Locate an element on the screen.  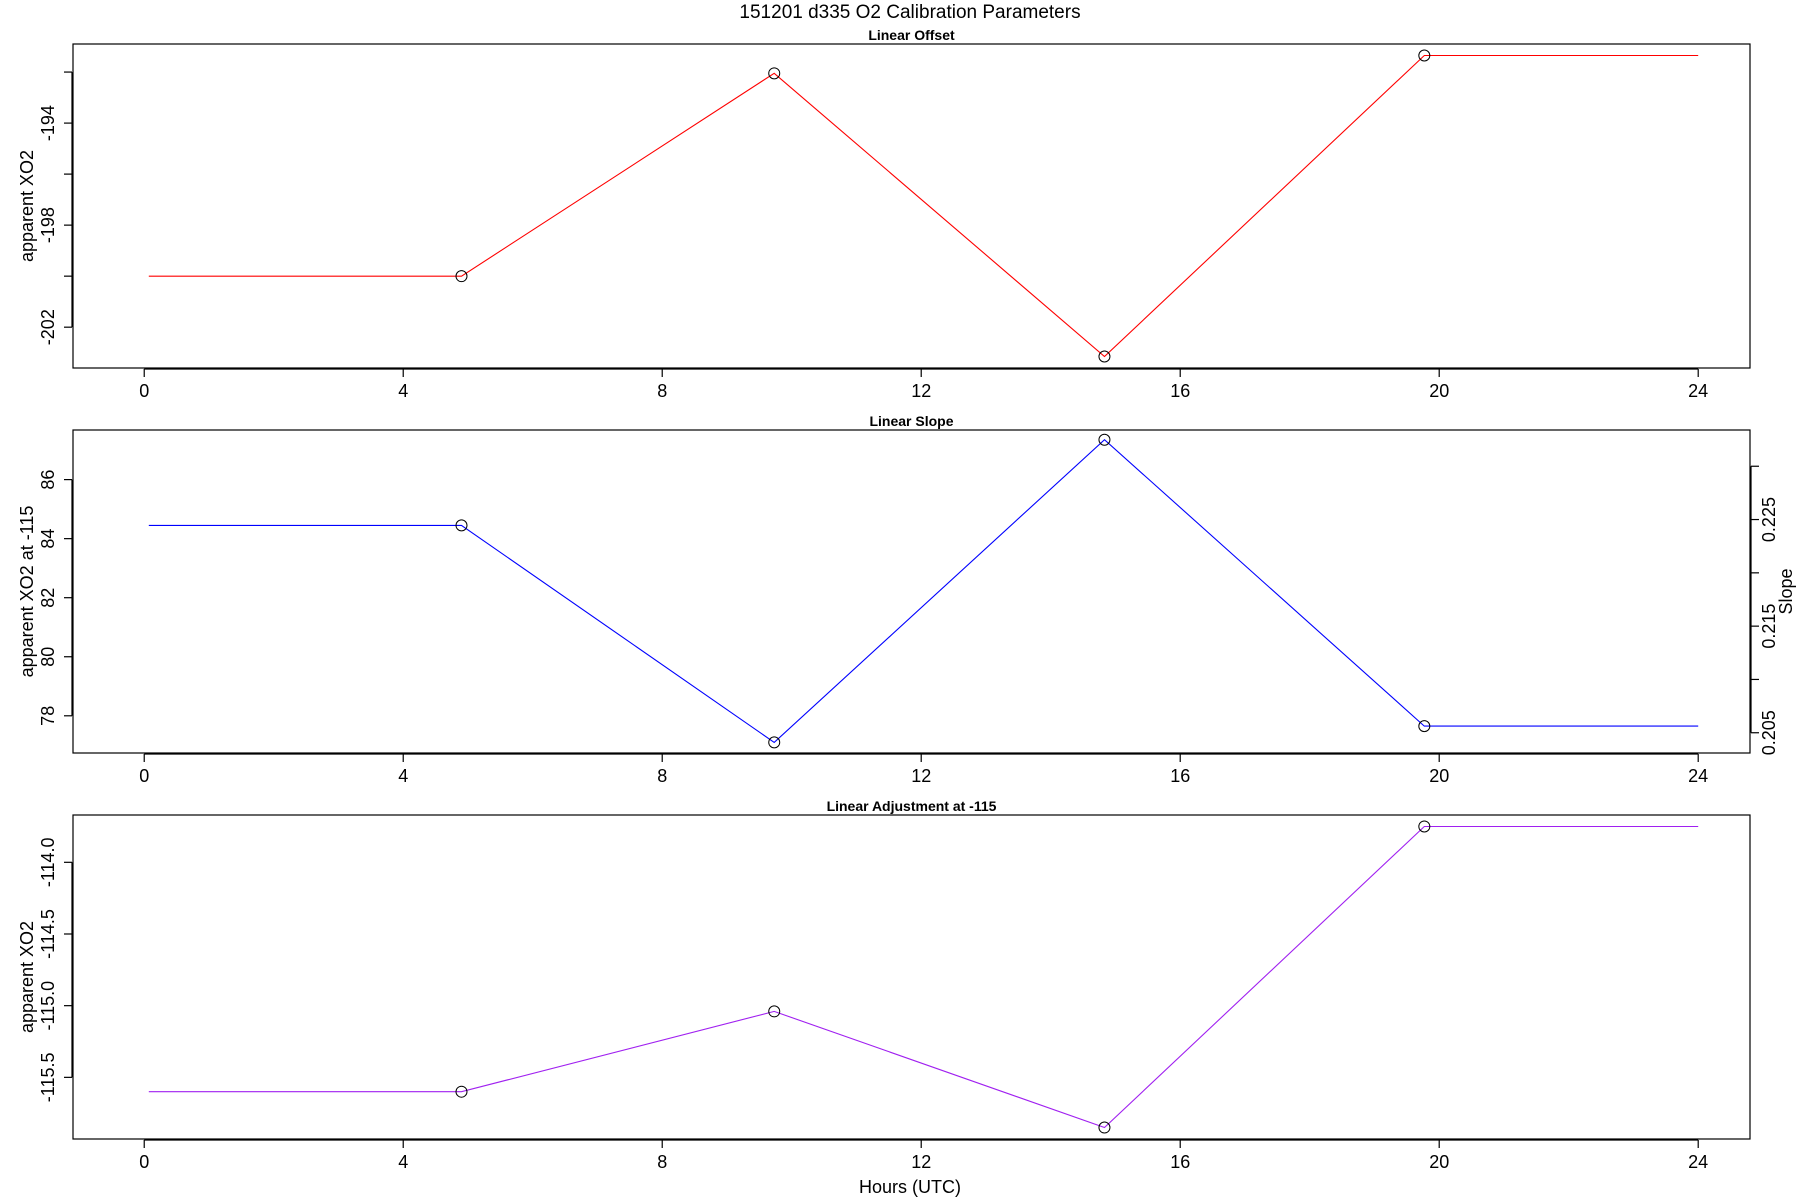
y-tick-label: 80 is located at coordinates (48, 657).